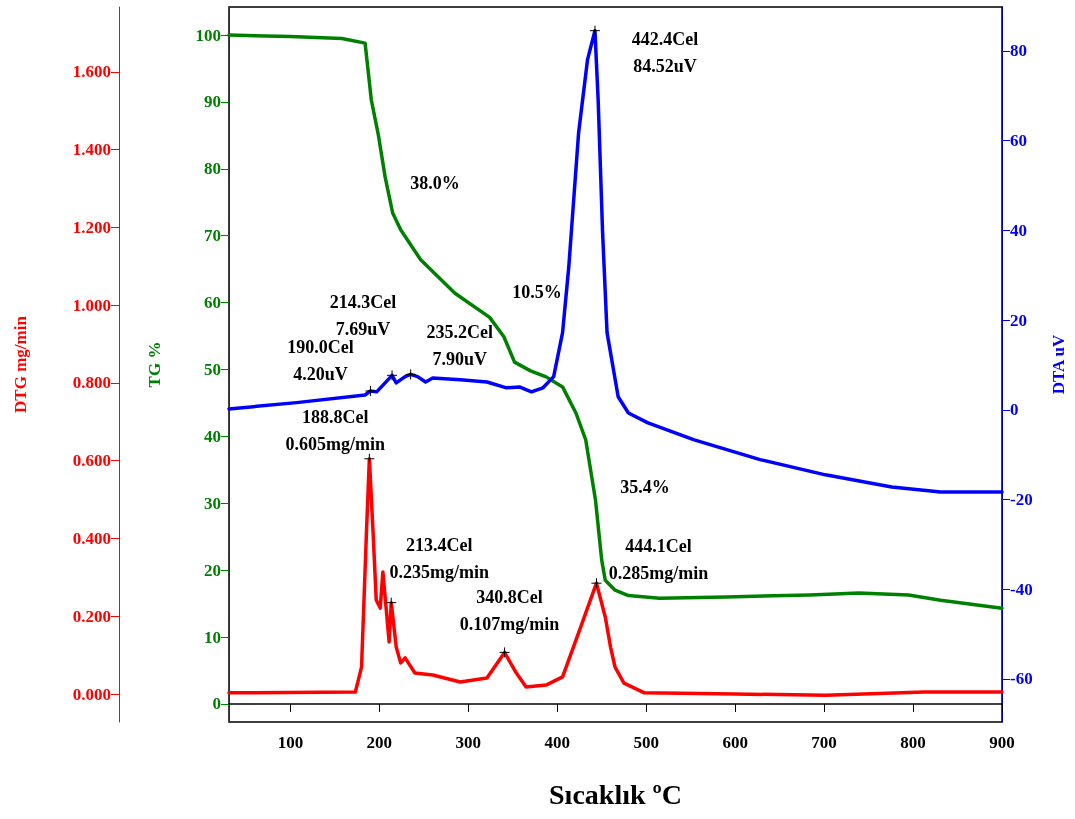 This screenshot has height=819, width=1075. I want to click on y2-tick-label: 20, so click(1018, 320).